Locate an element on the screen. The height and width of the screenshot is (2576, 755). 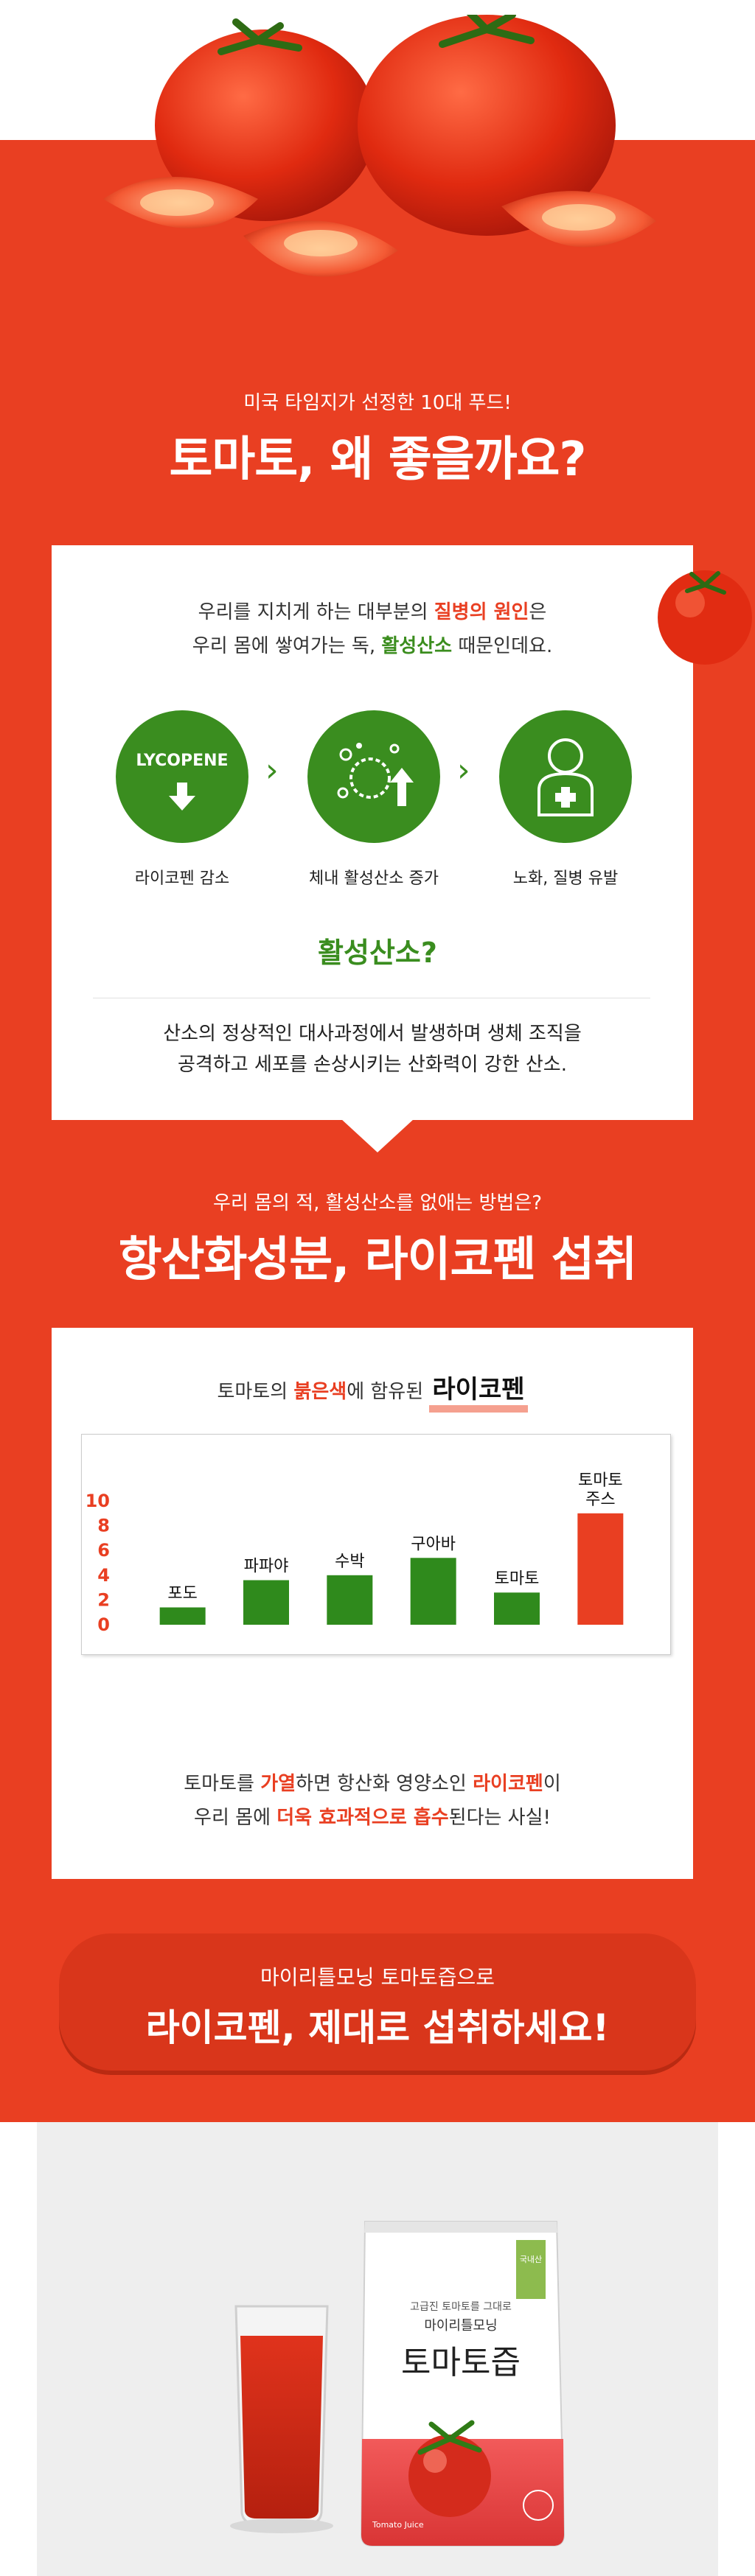
step-label: 노화, 질병 유발 is located at coordinates (565, 878).